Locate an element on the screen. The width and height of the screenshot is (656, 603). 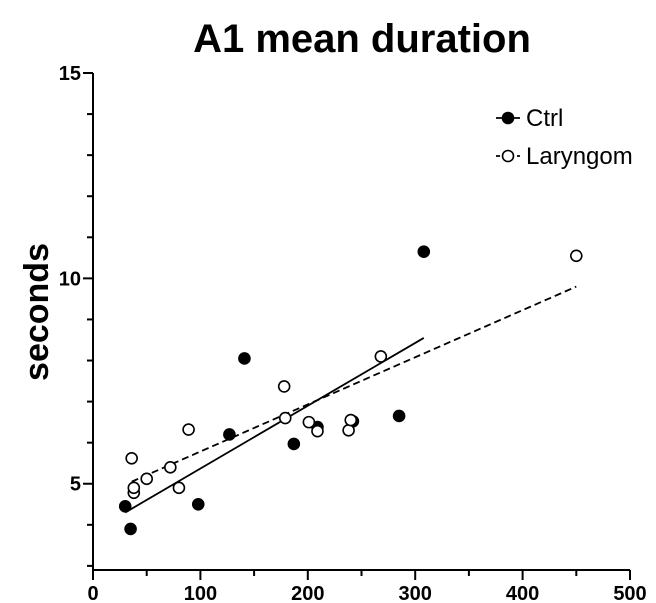
legend-label: Laryngom is located at coordinates (579, 156).